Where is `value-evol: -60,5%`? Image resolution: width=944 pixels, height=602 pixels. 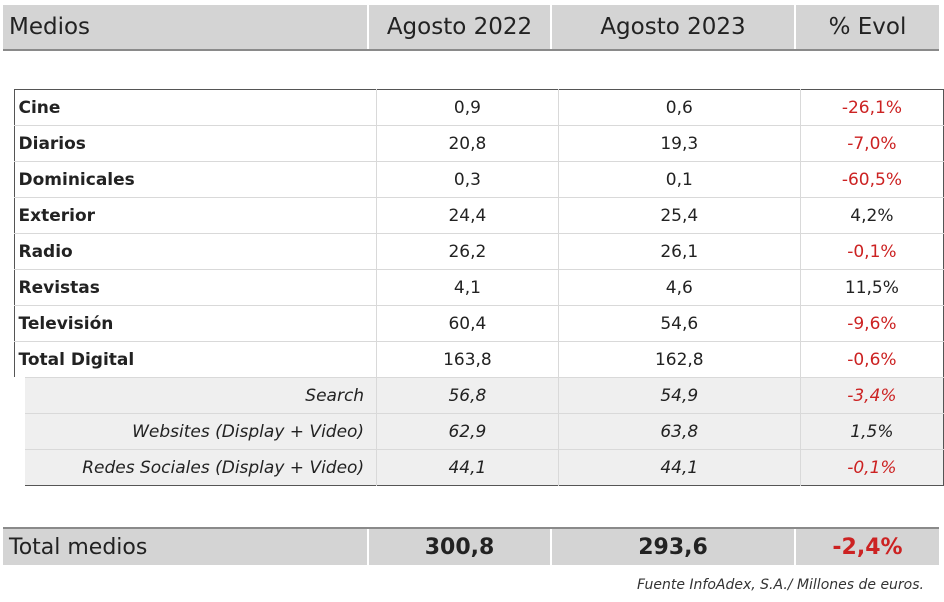
value-evol: -60,5% is located at coordinates (872, 179).